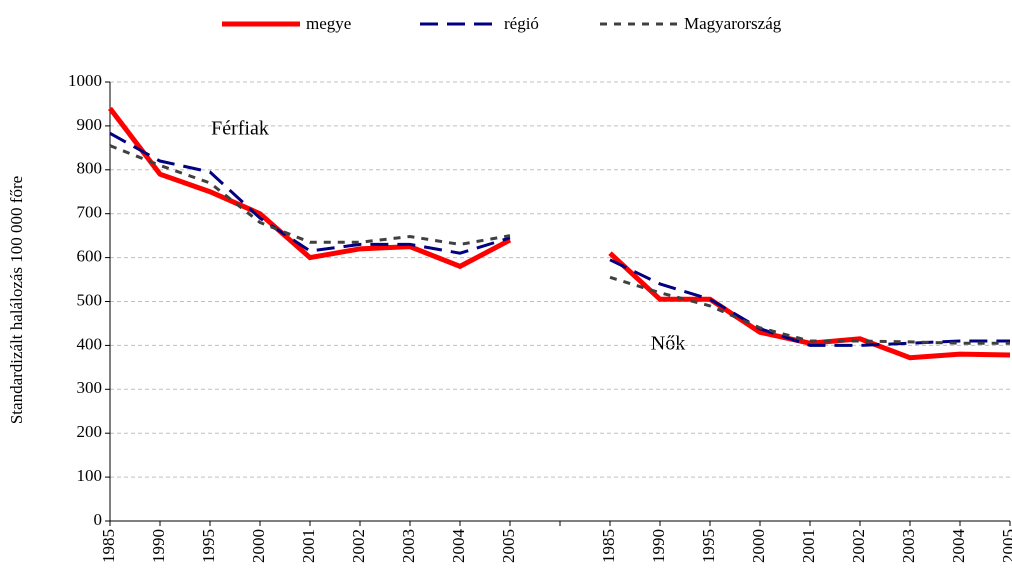  Describe the element at coordinates (90, 256) in the screenshot. I see `y-tick-label: 600` at that location.